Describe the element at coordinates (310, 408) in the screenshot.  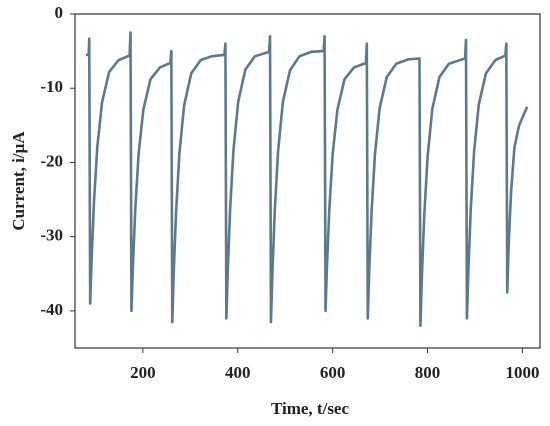
I see `x-axis-label: Time, t/sec` at that location.